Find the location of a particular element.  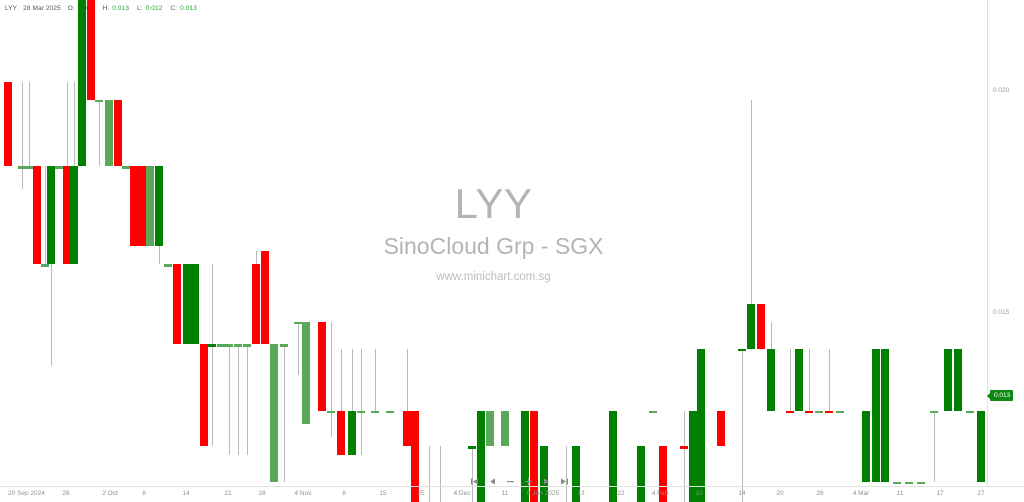

step-forward-button is located at coordinates (546, 481).